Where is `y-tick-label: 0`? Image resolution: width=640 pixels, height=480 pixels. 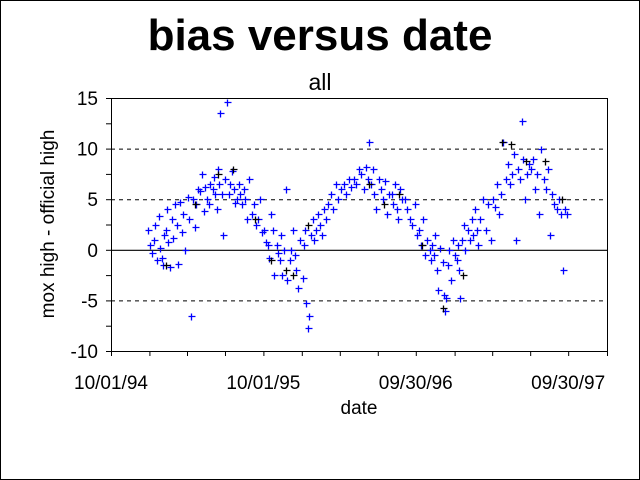 y-tick-label: 0 is located at coordinates (92, 251).